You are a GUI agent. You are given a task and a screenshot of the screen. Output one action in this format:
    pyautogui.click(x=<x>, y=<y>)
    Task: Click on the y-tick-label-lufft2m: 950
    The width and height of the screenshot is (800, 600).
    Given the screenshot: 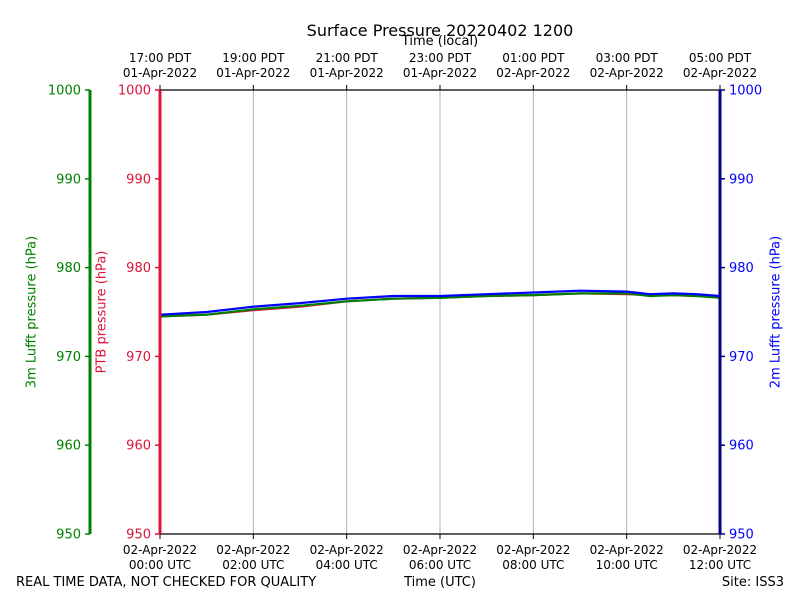 What is the action you would take?
    pyautogui.click(x=741, y=535)
    